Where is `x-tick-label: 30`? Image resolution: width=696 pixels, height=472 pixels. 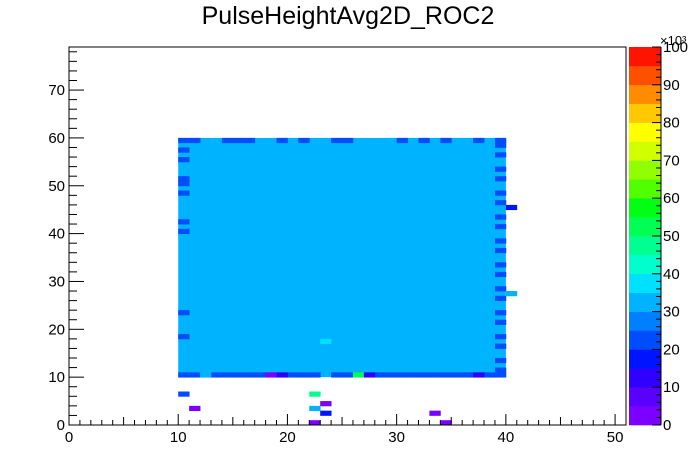 x-tick-label: 30 is located at coordinates (396, 437).